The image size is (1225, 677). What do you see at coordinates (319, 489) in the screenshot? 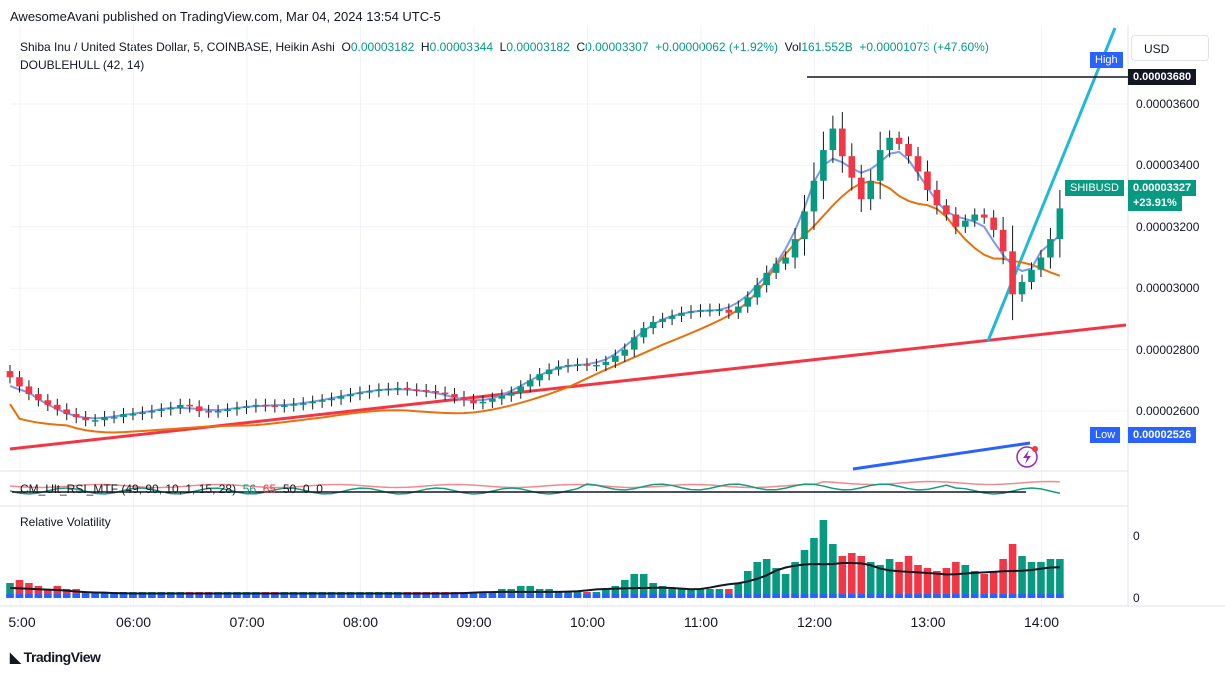
I see `rsi-value-5: 0` at bounding box center [319, 489].